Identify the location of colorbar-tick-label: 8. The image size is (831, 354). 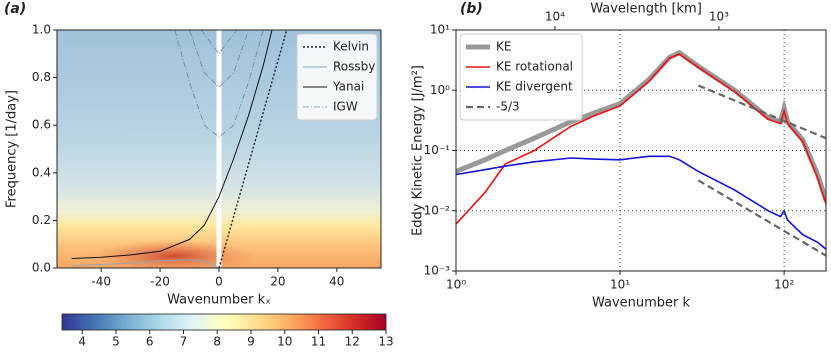
(217, 342).